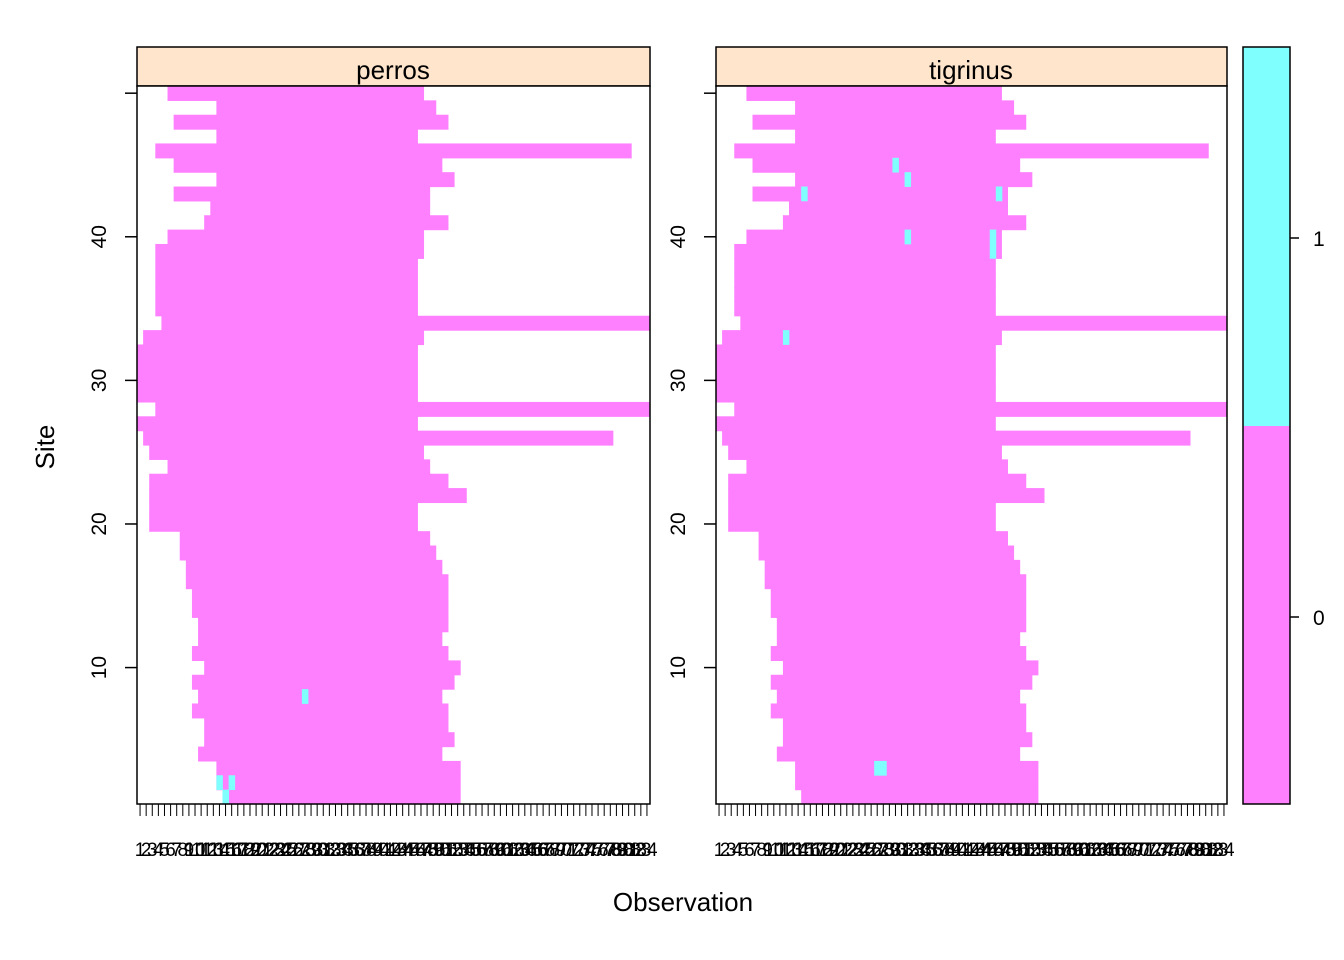 This screenshot has width=1344, height=960. I want to click on x-tick-label: 6, so click(749, 850).